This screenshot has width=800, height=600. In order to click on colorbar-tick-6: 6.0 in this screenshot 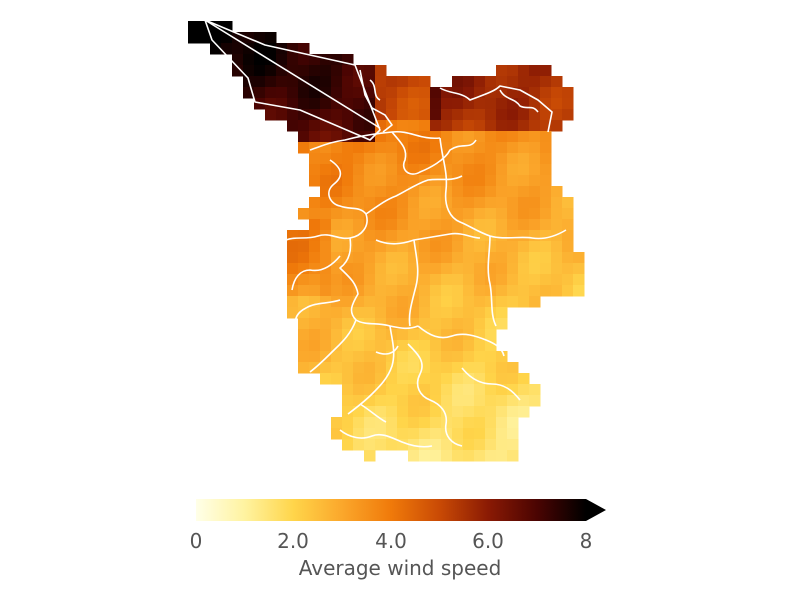, I will do `click(488, 541)`.